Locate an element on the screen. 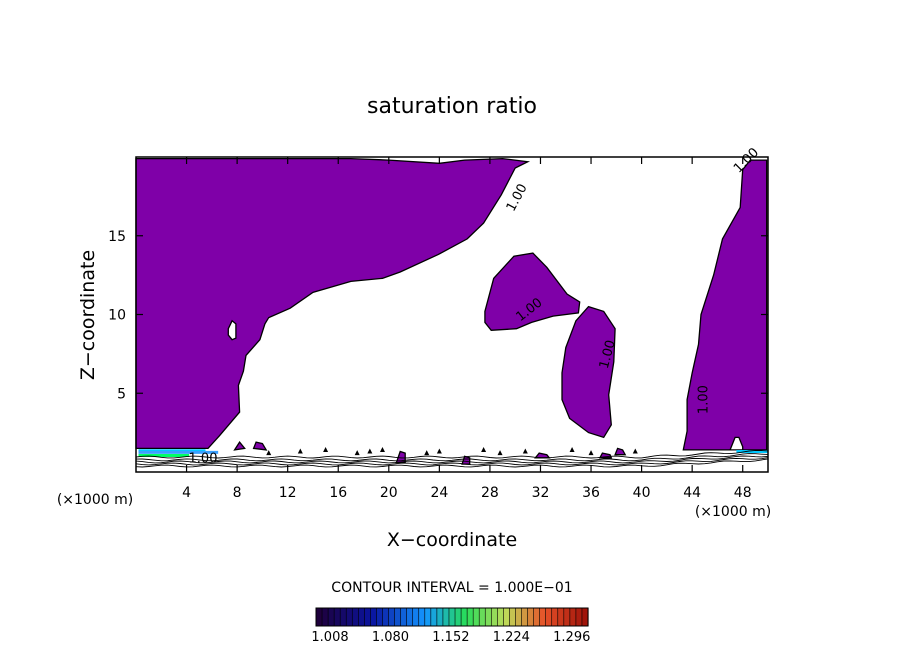 This screenshot has height=654, width=904. y-axis-label: Z−coordinate is located at coordinates (88, 315).